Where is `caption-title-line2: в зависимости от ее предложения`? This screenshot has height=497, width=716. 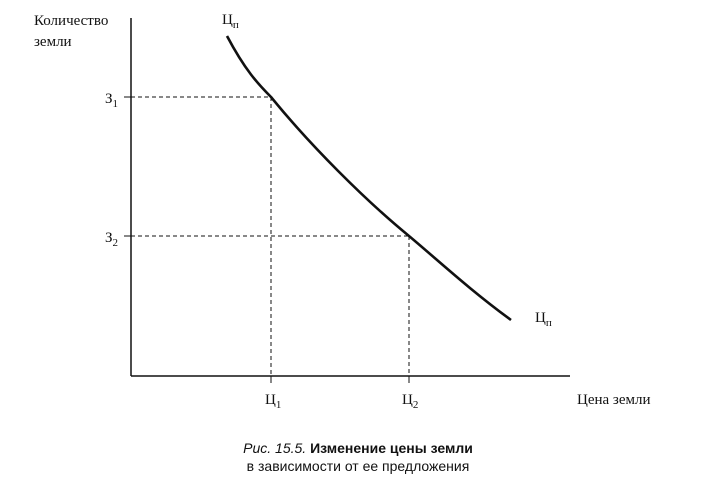 caption-title-line2: в зависимости от ее предложения is located at coordinates (358, 466).